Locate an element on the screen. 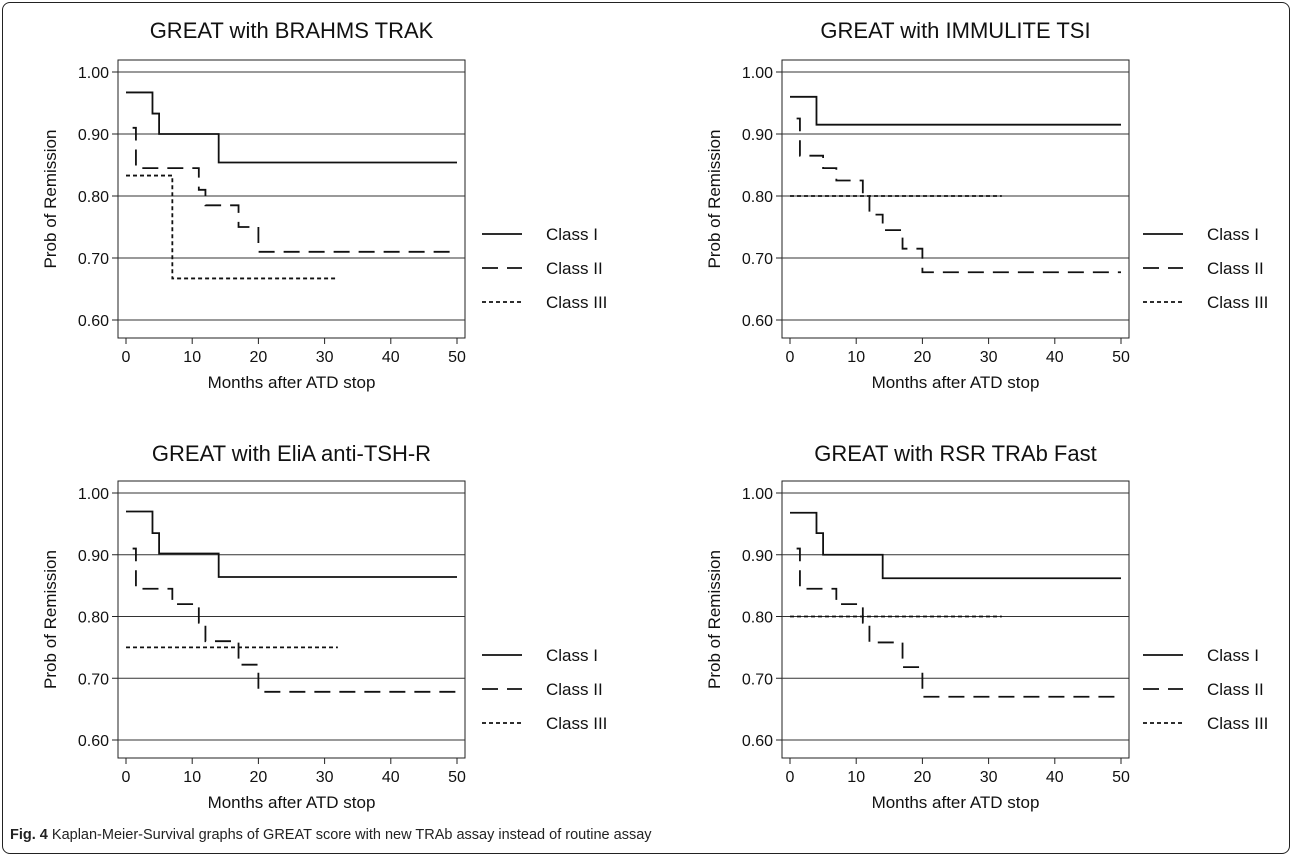 The width and height of the screenshot is (1293, 858). chart-title: GREAT with BRAHMS TRAK is located at coordinates (292, 30).